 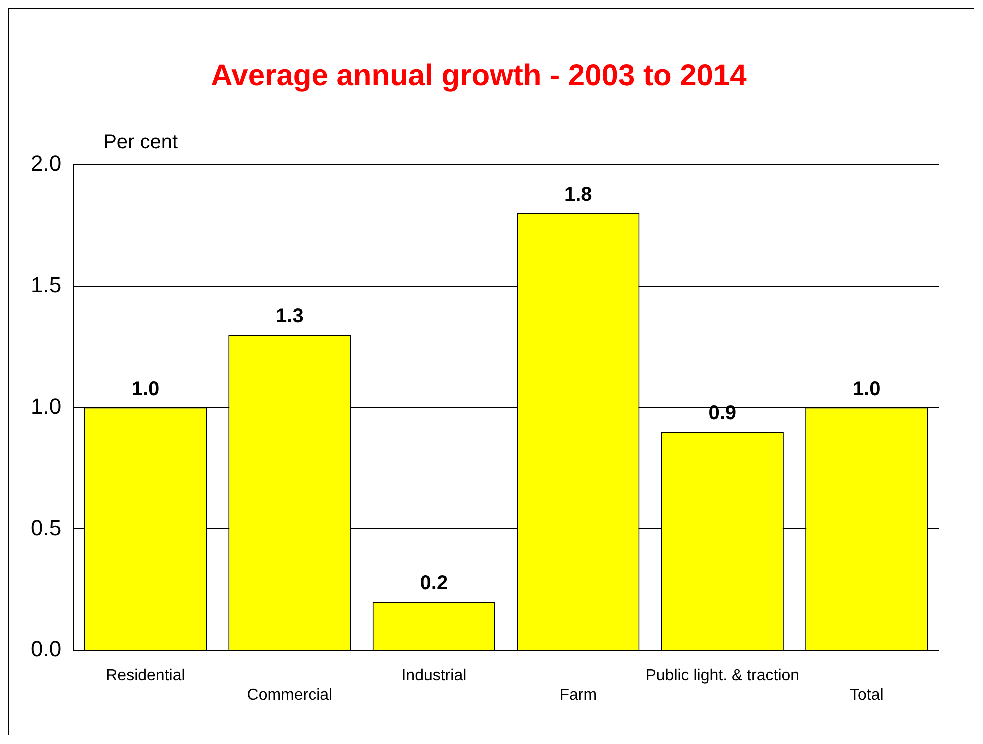 I want to click on x-tick-label: Residential, so click(x=146, y=676).